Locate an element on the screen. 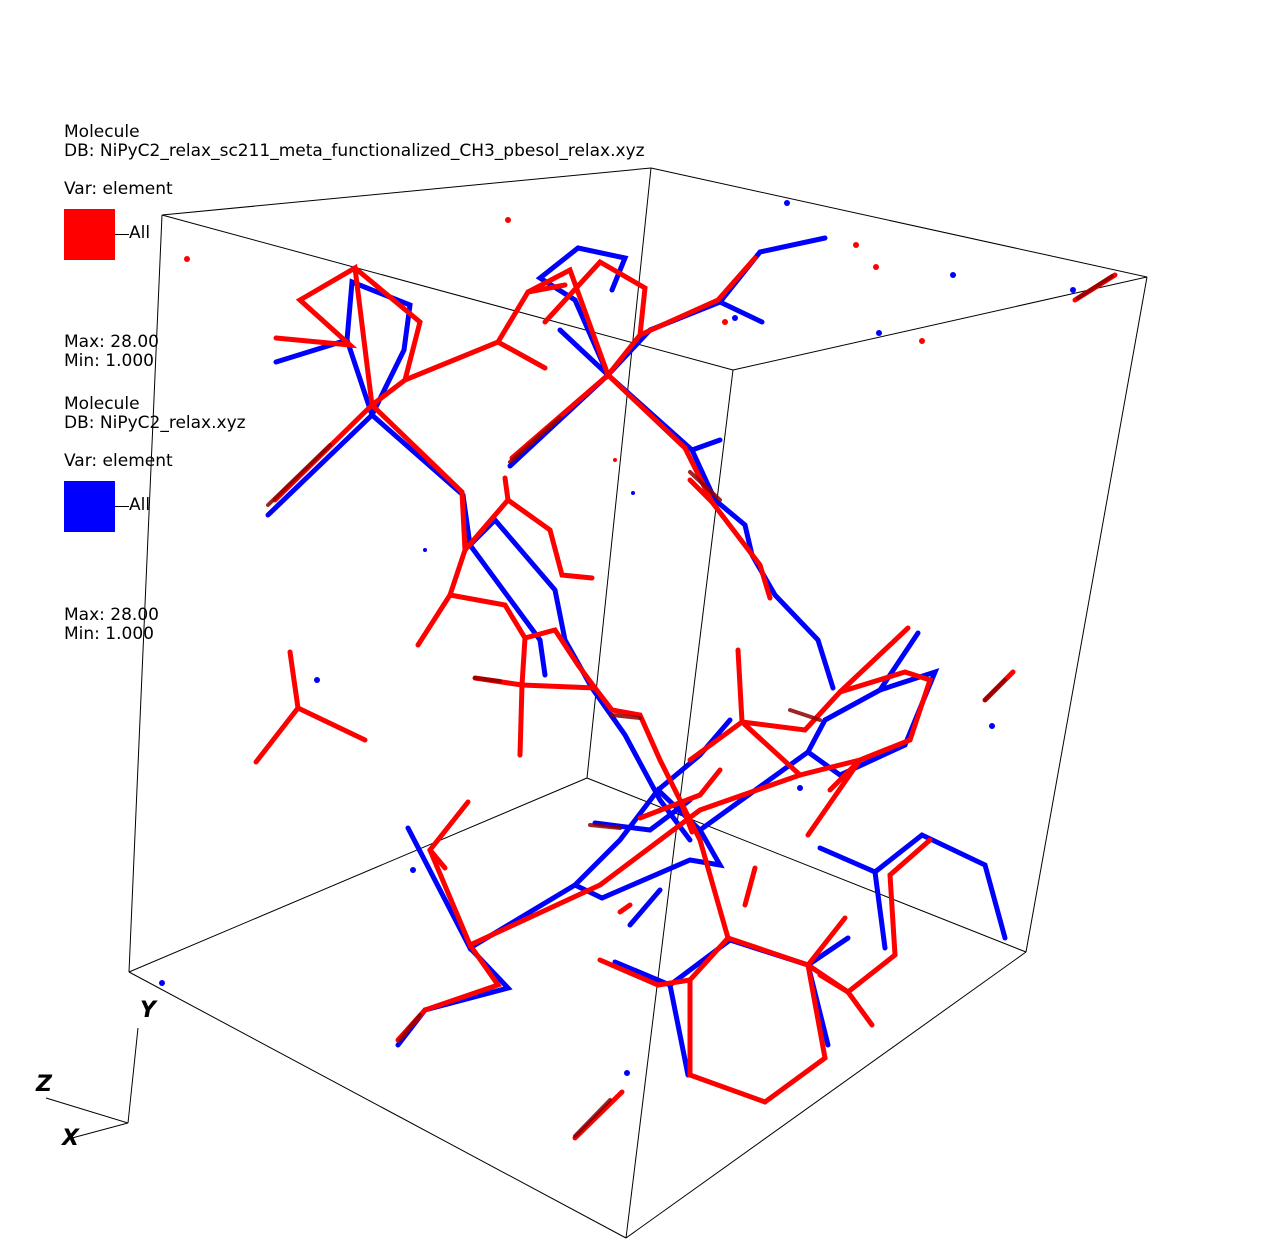 The height and width of the screenshot is (1250, 1280). axis-y-line is located at coordinates (133, 1075).